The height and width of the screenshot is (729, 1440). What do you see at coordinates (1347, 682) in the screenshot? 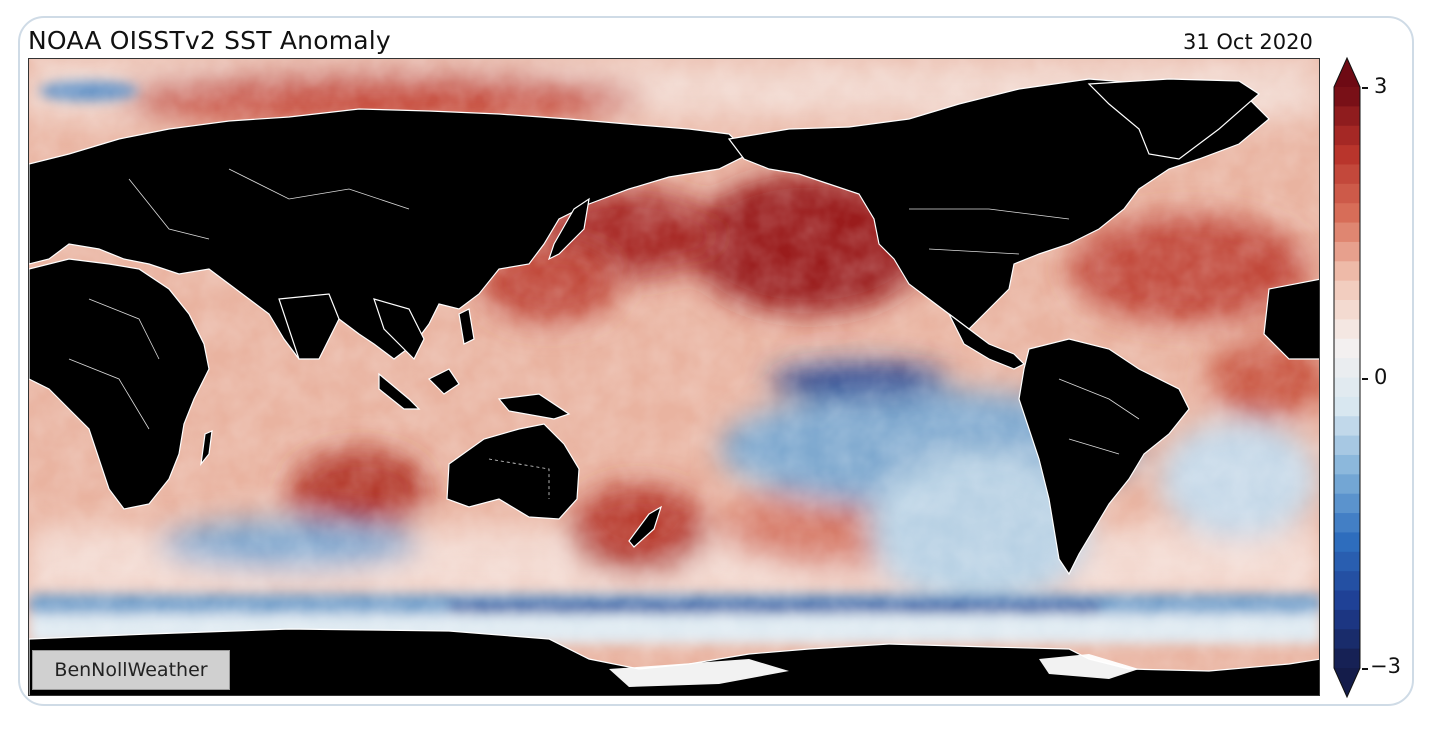
I see `colorbar-extend-min-arrow` at bounding box center [1347, 682].